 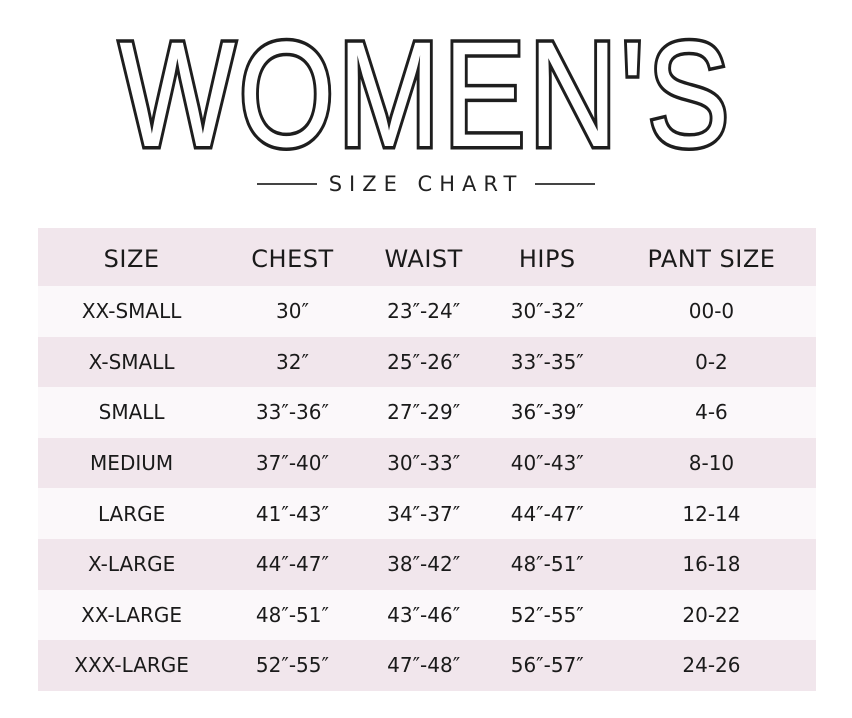 I want to click on table-row: X-SMALL 32″ 25″-26″ 33″-35″ 0-2, so click(x=427, y=362).